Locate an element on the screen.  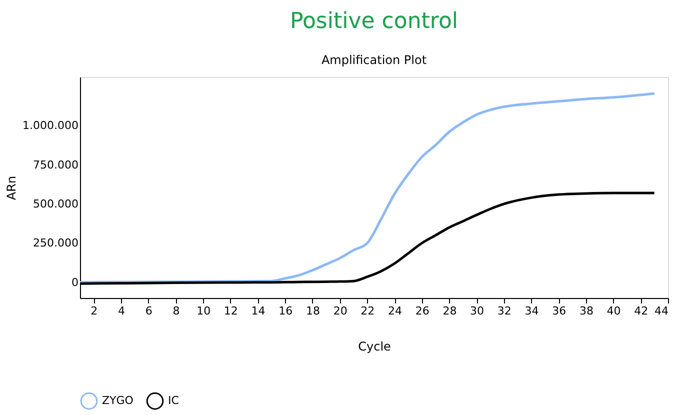
x-tick-label: 32 is located at coordinates (504, 311).